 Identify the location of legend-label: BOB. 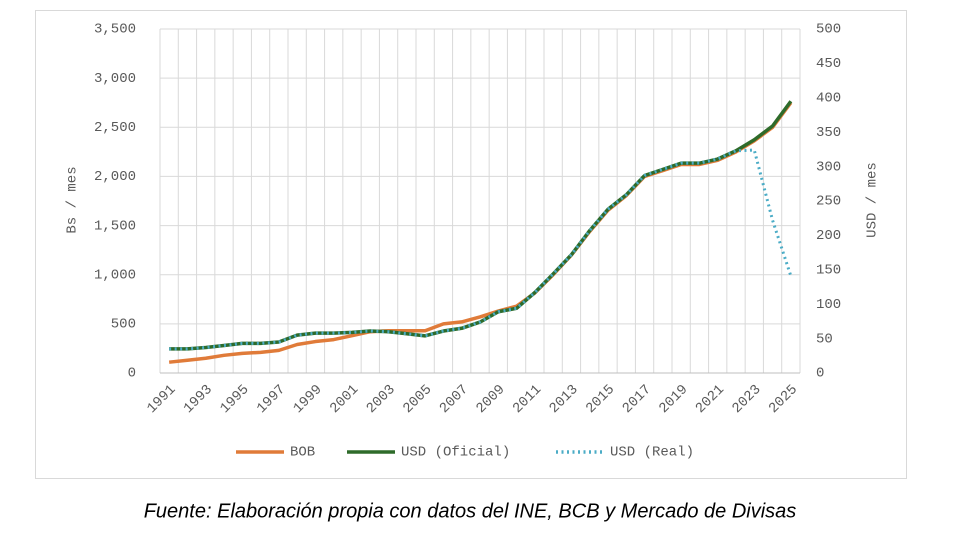
(302, 453).